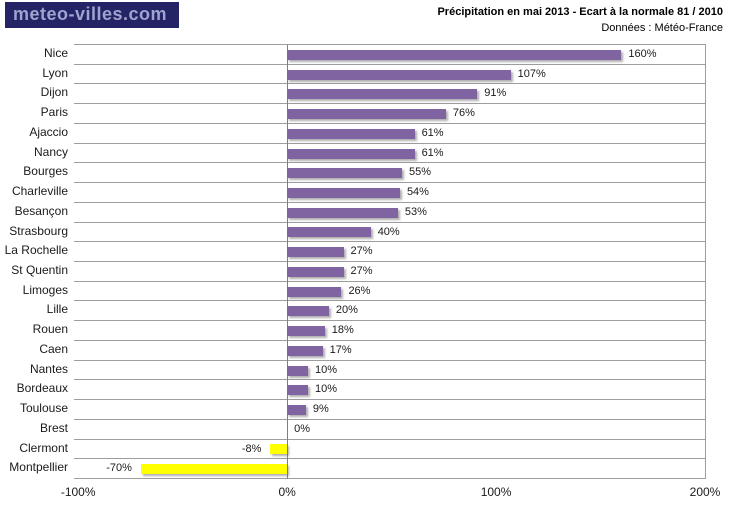 The width and height of the screenshot is (729, 505). What do you see at coordinates (50, 329) in the screenshot?
I see `category-label-rouen: Rouen` at bounding box center [50, 329].